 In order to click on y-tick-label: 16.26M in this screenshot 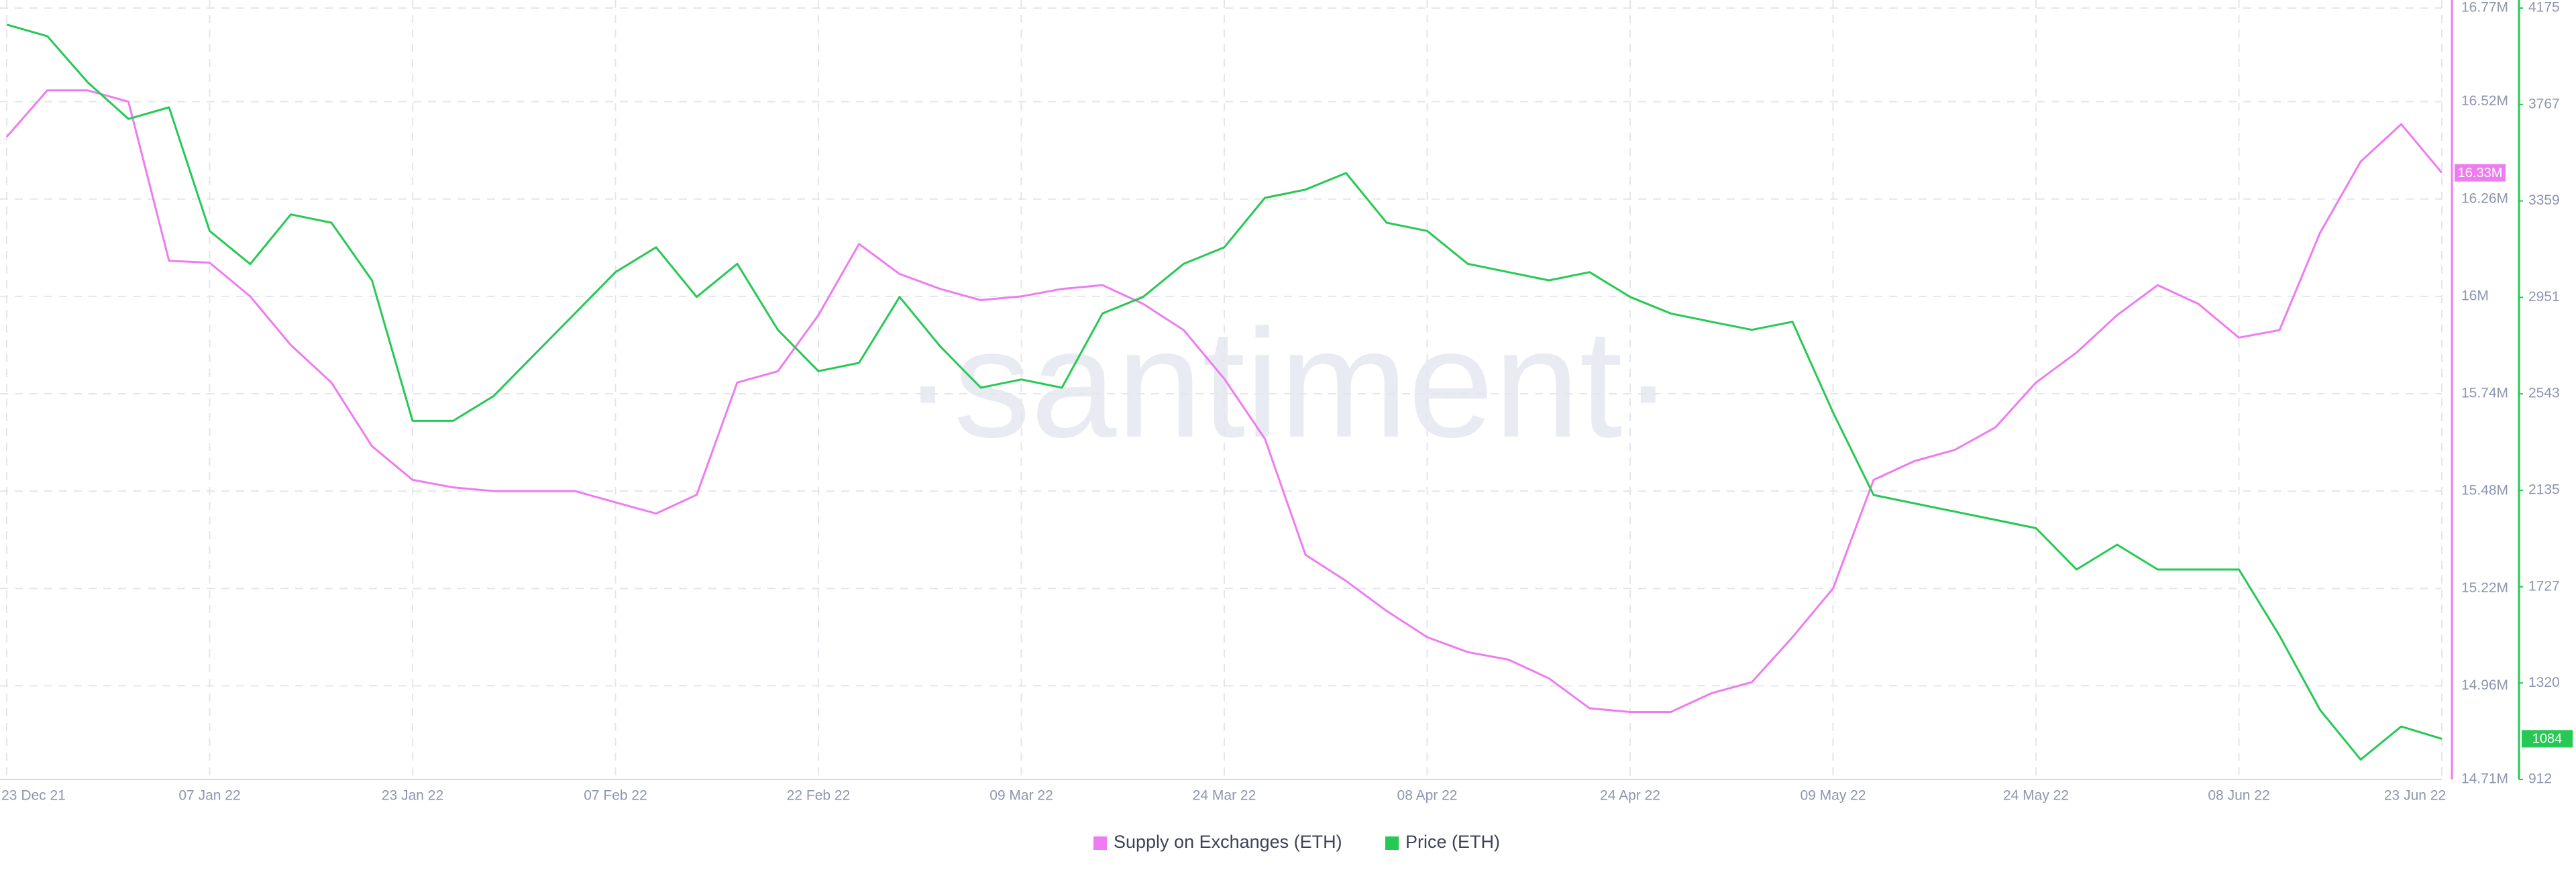, I will do `click(2484, 198)`.